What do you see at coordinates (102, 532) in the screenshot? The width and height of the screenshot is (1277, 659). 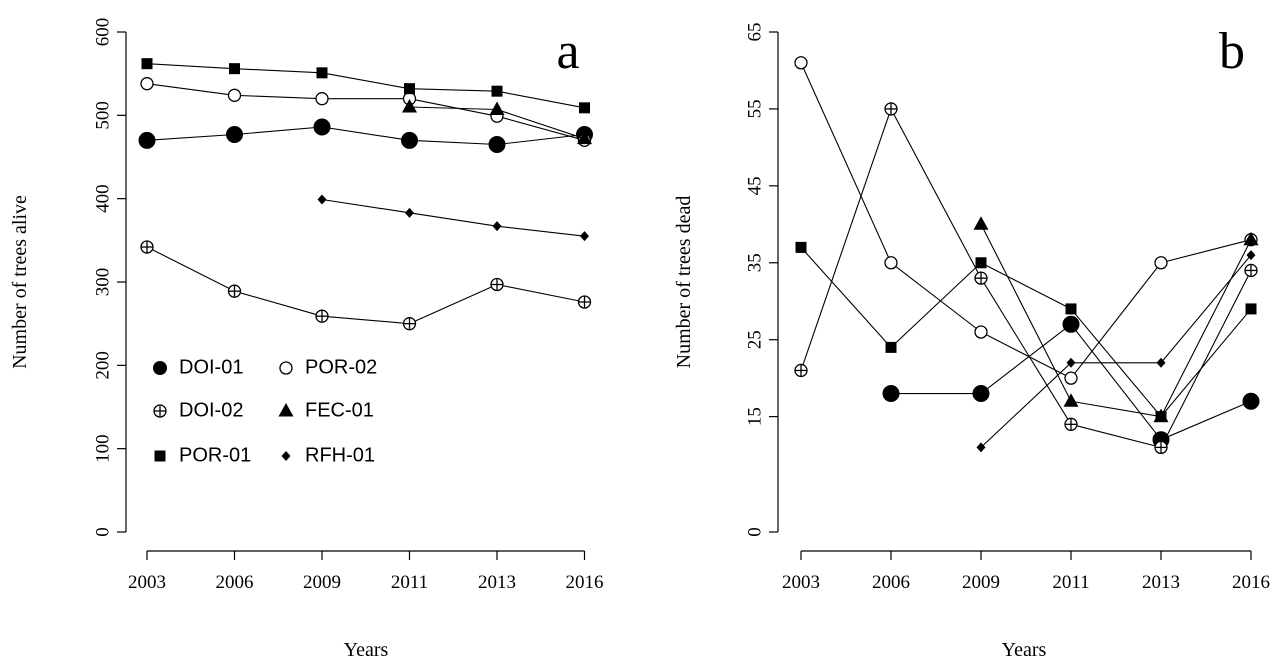 I see `y-tick-label: 0` at bounding box center [102, 532].